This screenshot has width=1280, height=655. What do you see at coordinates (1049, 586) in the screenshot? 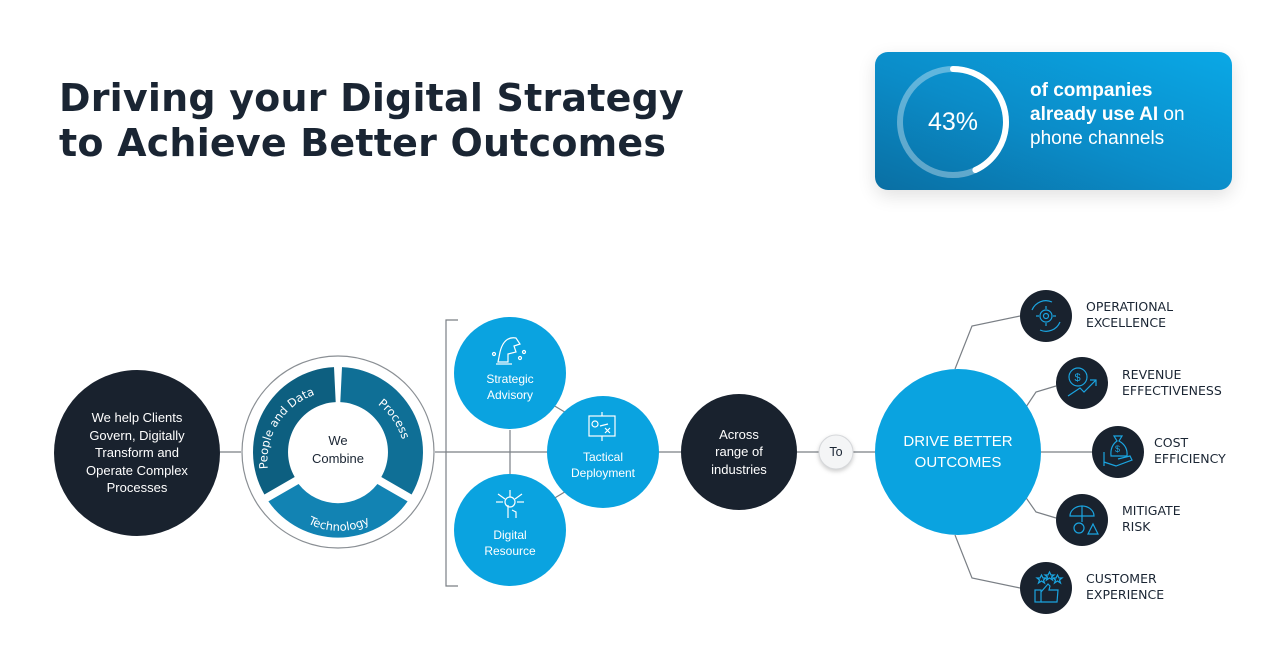
I see `thumbs-up-stars-icon` at bounding box center [1049, 586].